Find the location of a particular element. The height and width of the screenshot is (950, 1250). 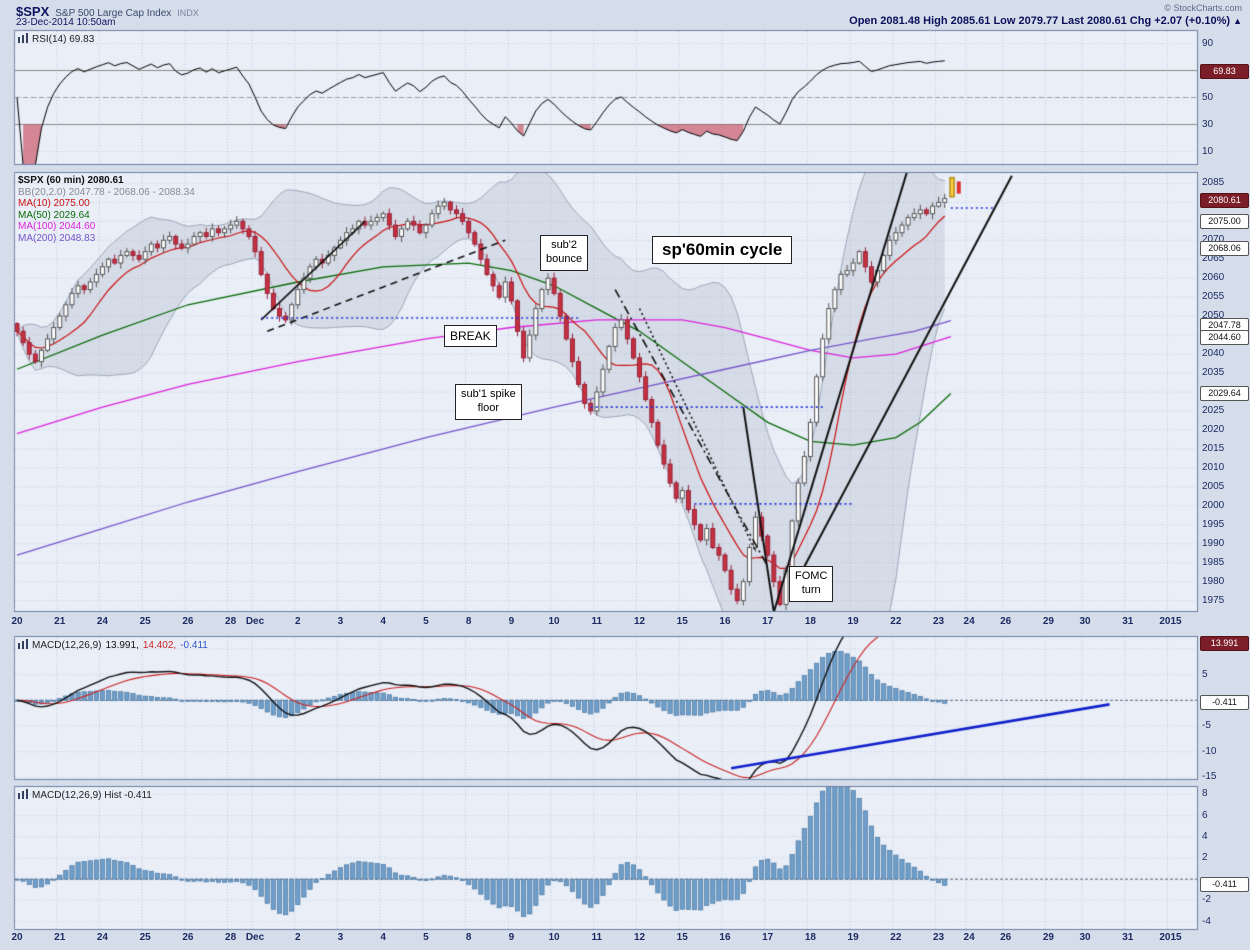

y-axis-label-macd: 5 is located at coordinates (1205, 674).